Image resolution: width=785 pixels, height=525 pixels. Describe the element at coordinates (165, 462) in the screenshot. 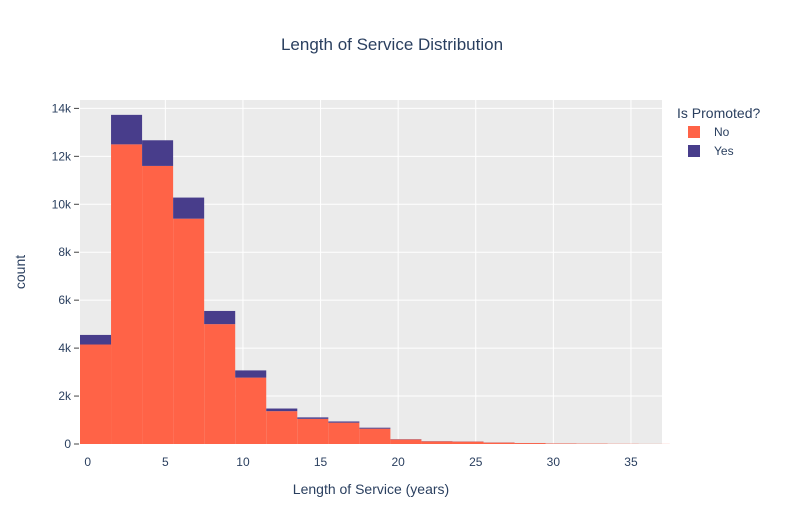

I see `x-tick-label: 5` at that location.